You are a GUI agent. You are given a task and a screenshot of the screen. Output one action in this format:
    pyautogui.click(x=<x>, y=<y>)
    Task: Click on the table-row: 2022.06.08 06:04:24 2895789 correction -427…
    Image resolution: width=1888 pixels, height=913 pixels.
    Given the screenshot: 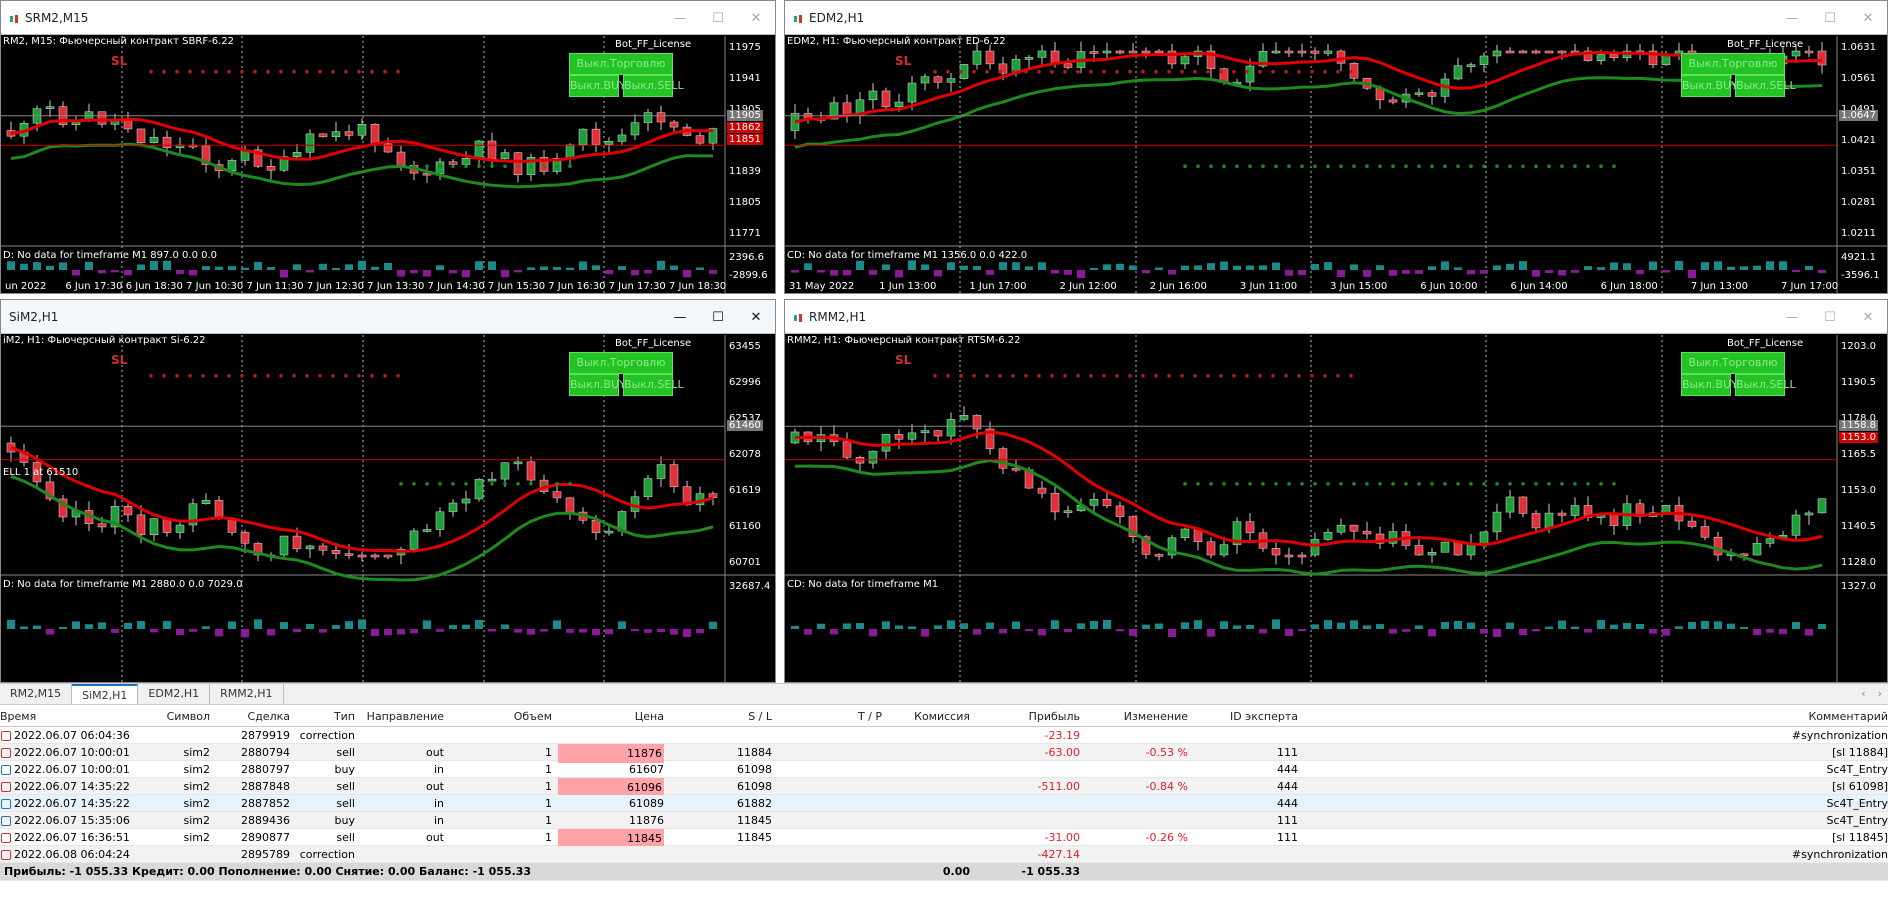 What is the action you would take?
    pyautogui.click(x=944, y=854)
    